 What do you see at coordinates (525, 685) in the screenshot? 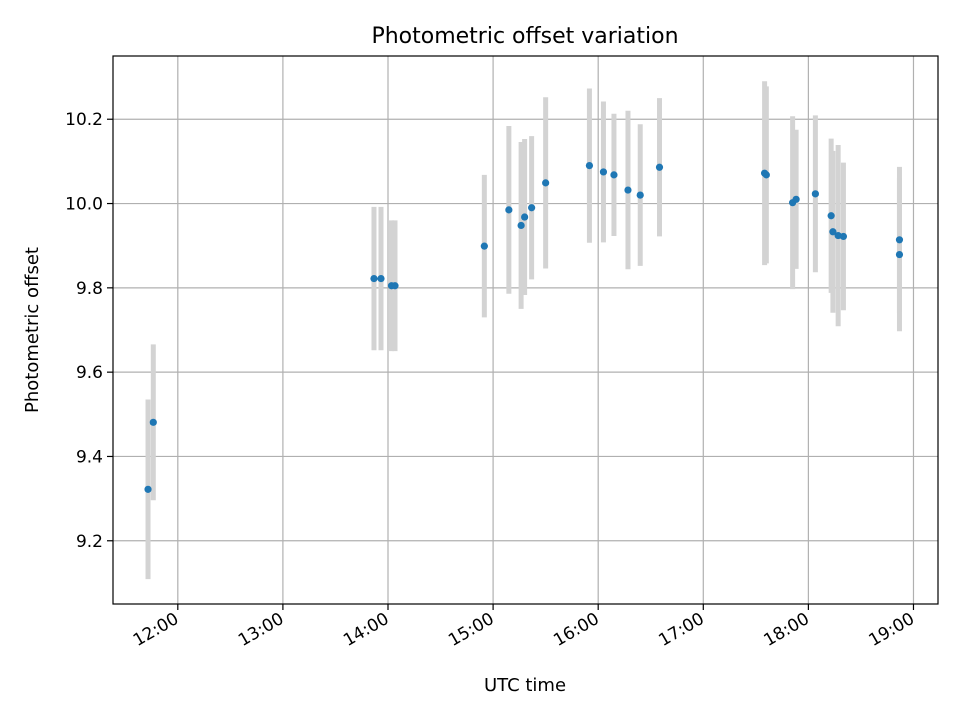
I see `x-axis-label: UTC time` at bounding box center [525, 685].